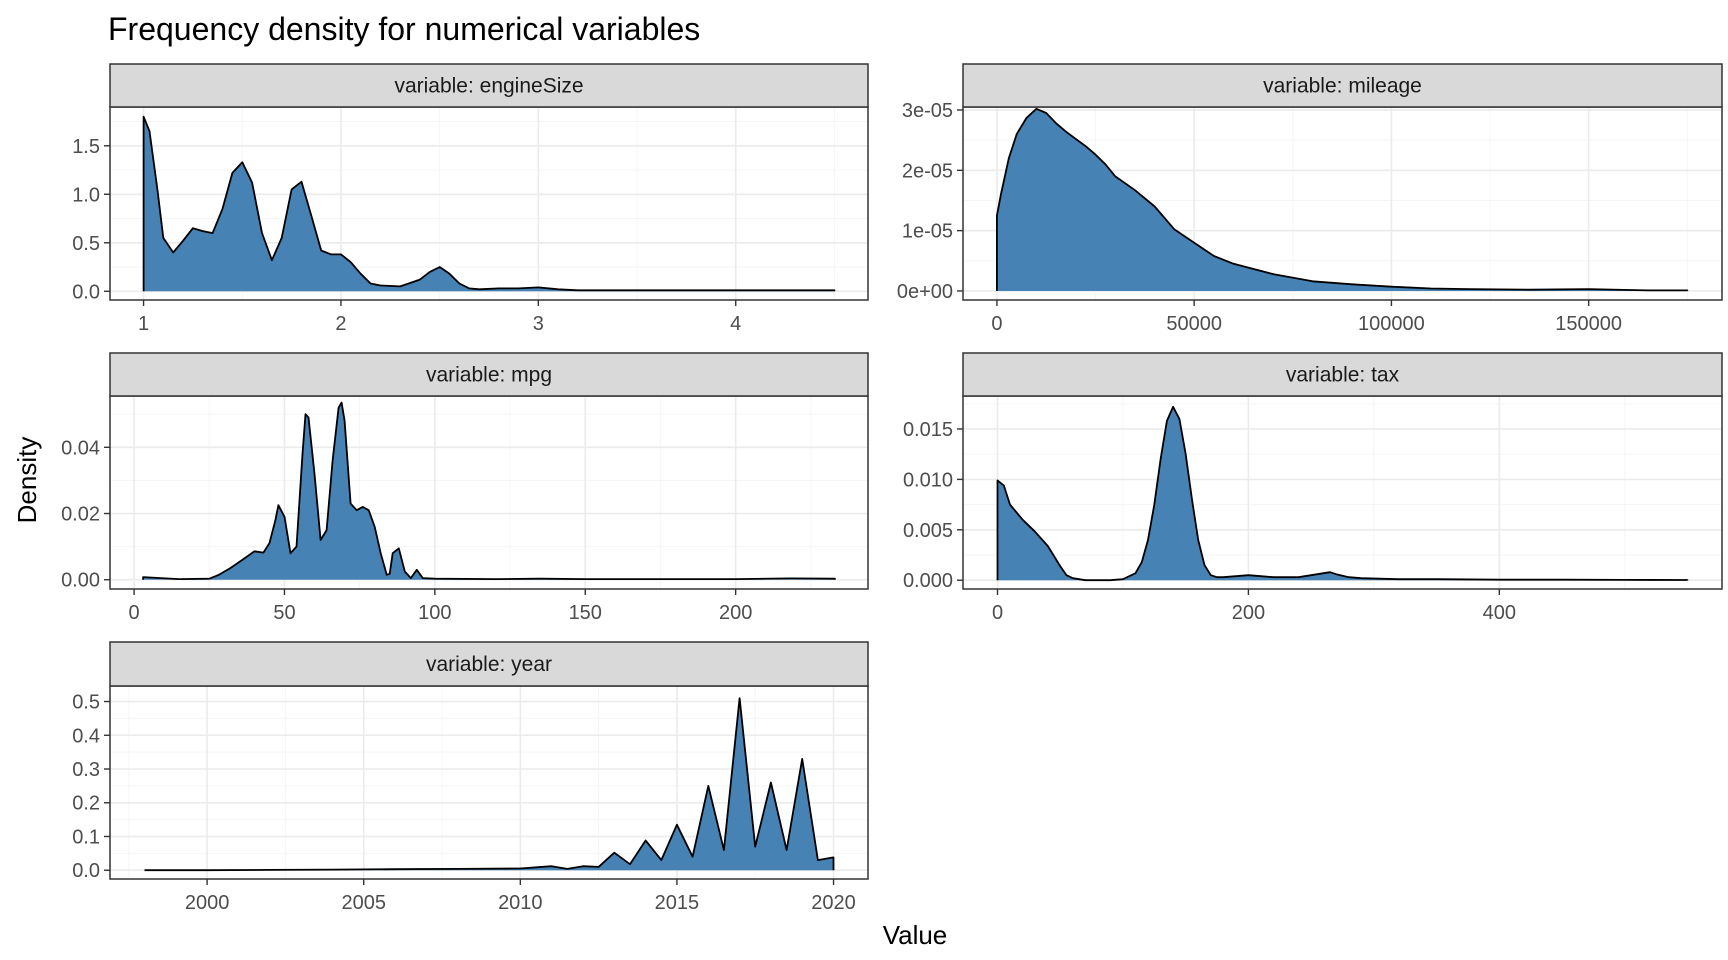 The height and width of the screenshot is (960, 1728). Describe the element at coordinates (1194, 324) in the screenshot. I see `x-tick-label: 50000` at that location.